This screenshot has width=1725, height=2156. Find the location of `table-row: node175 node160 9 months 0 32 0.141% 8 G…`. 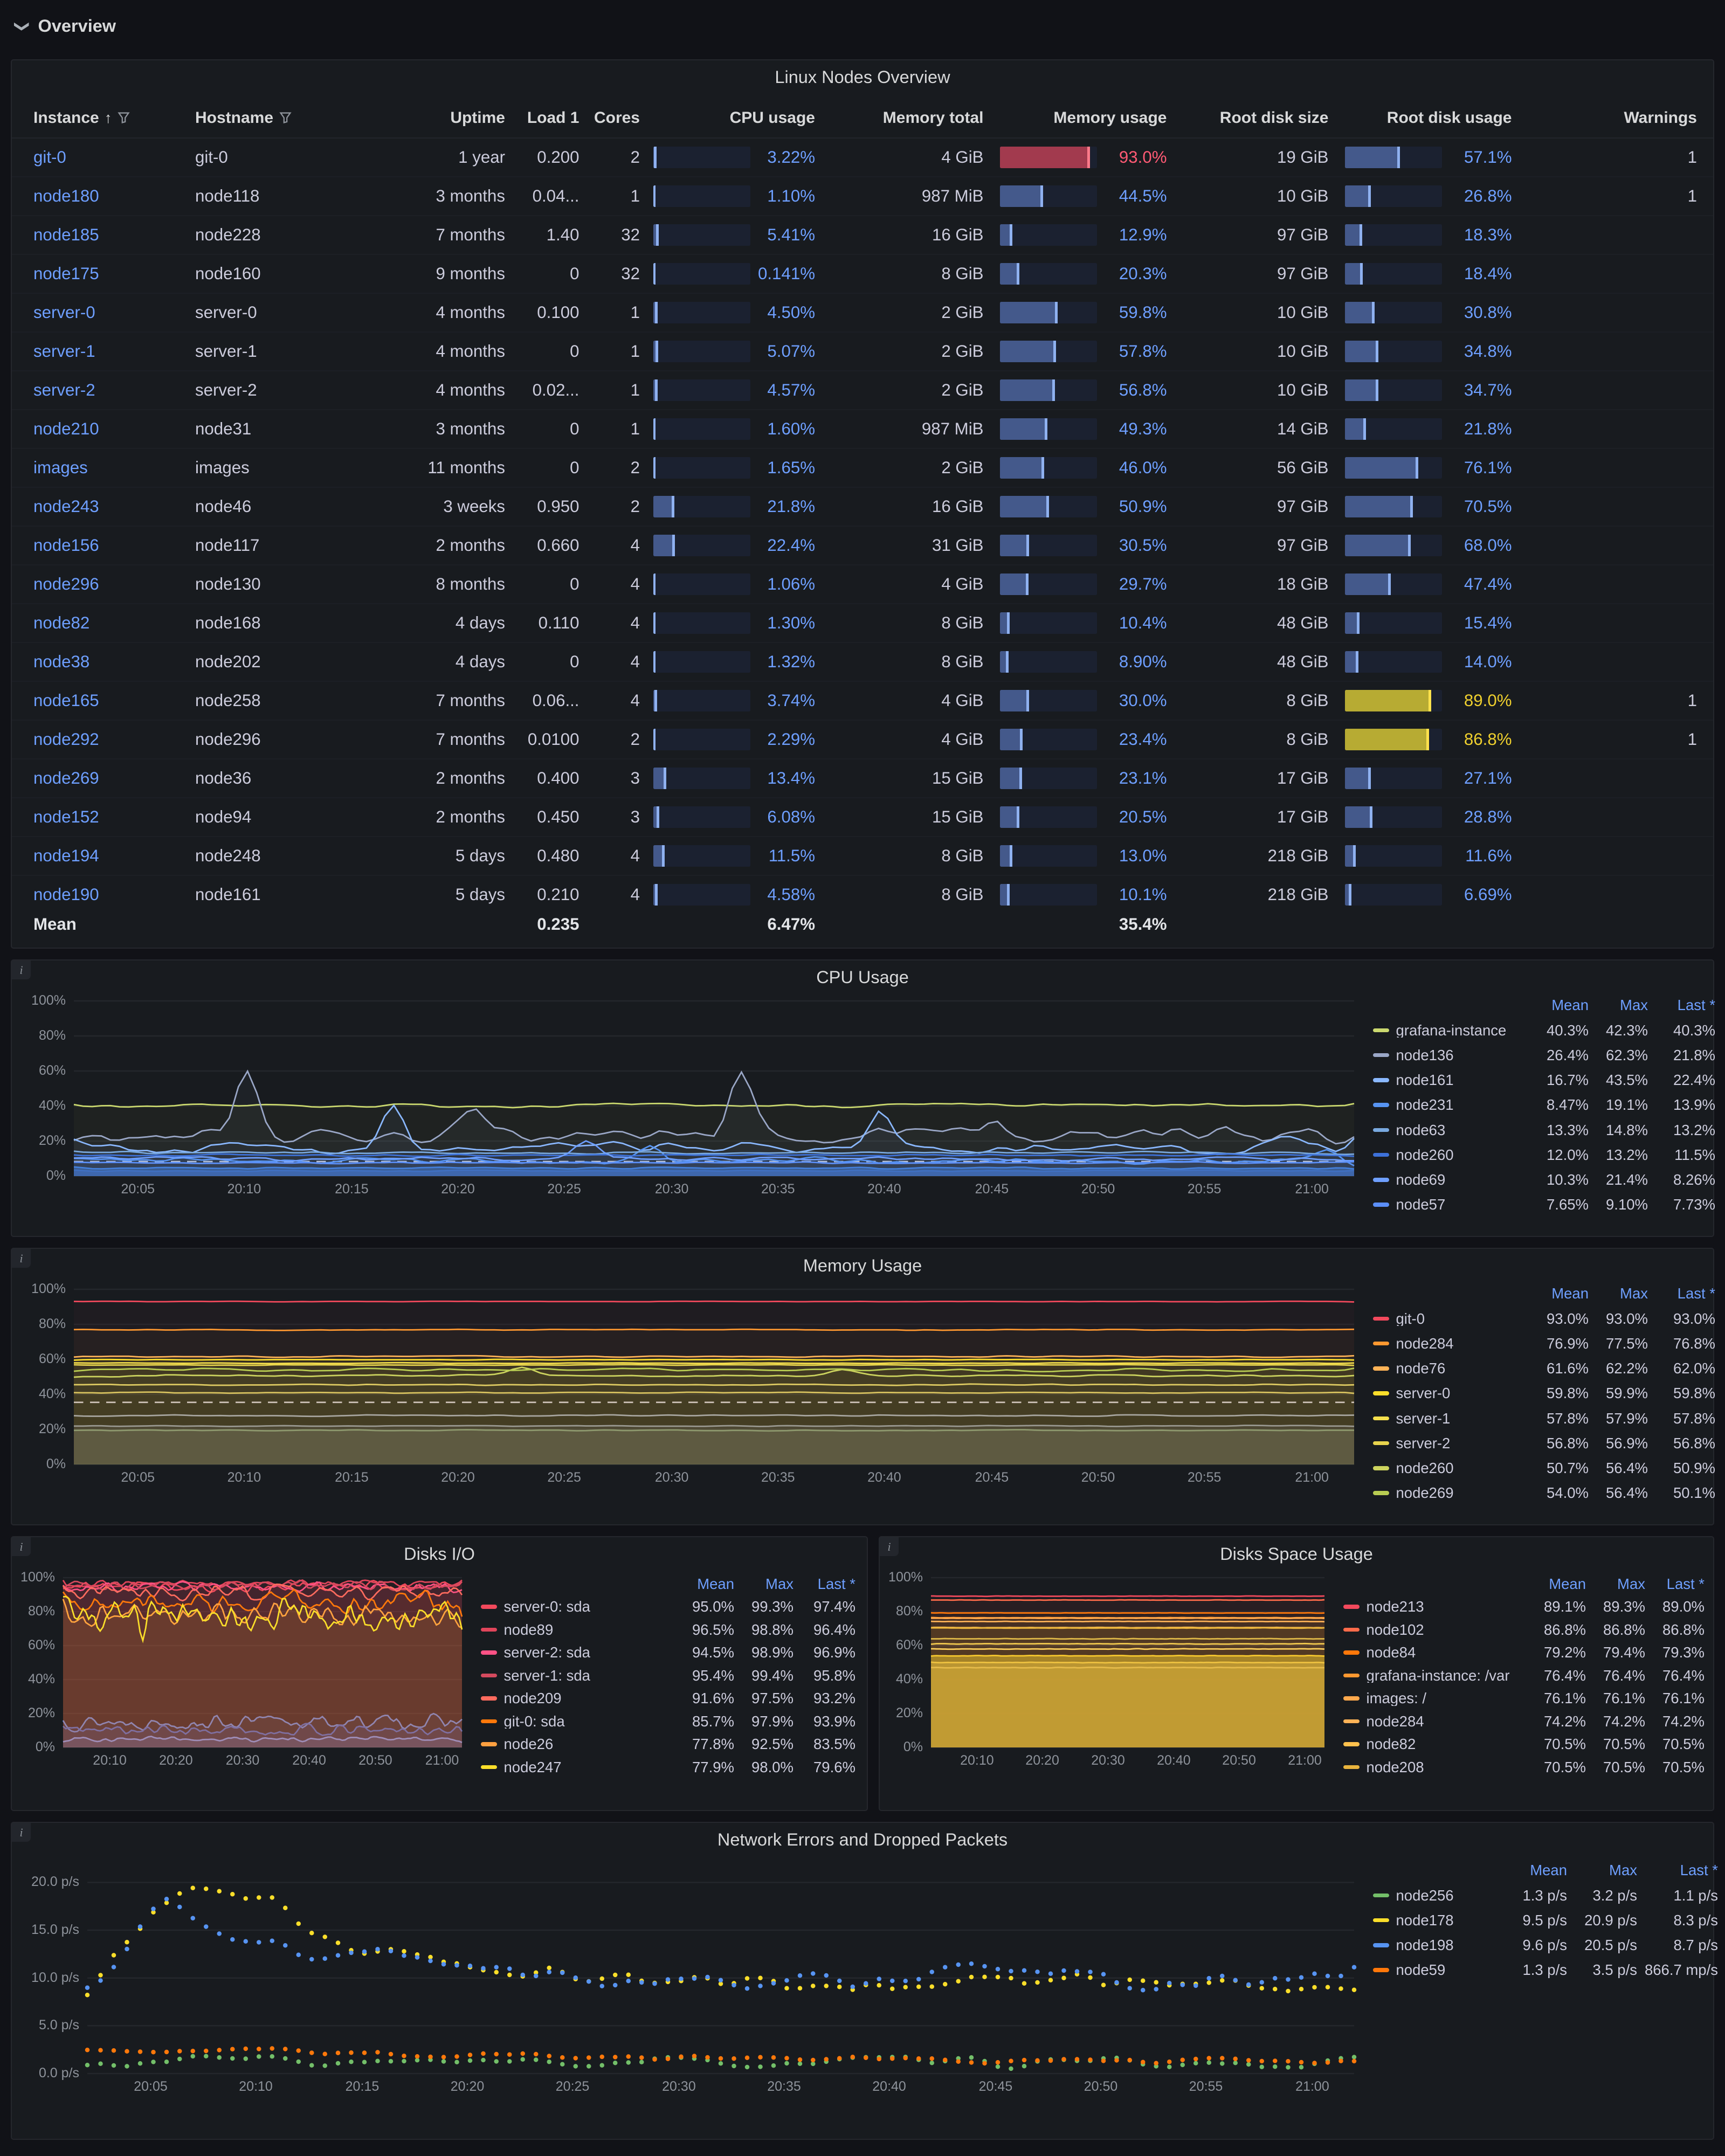

table-row: node175 node160 9 months 0 32 0.141% 8 G… is located at coordinates (862, 274).